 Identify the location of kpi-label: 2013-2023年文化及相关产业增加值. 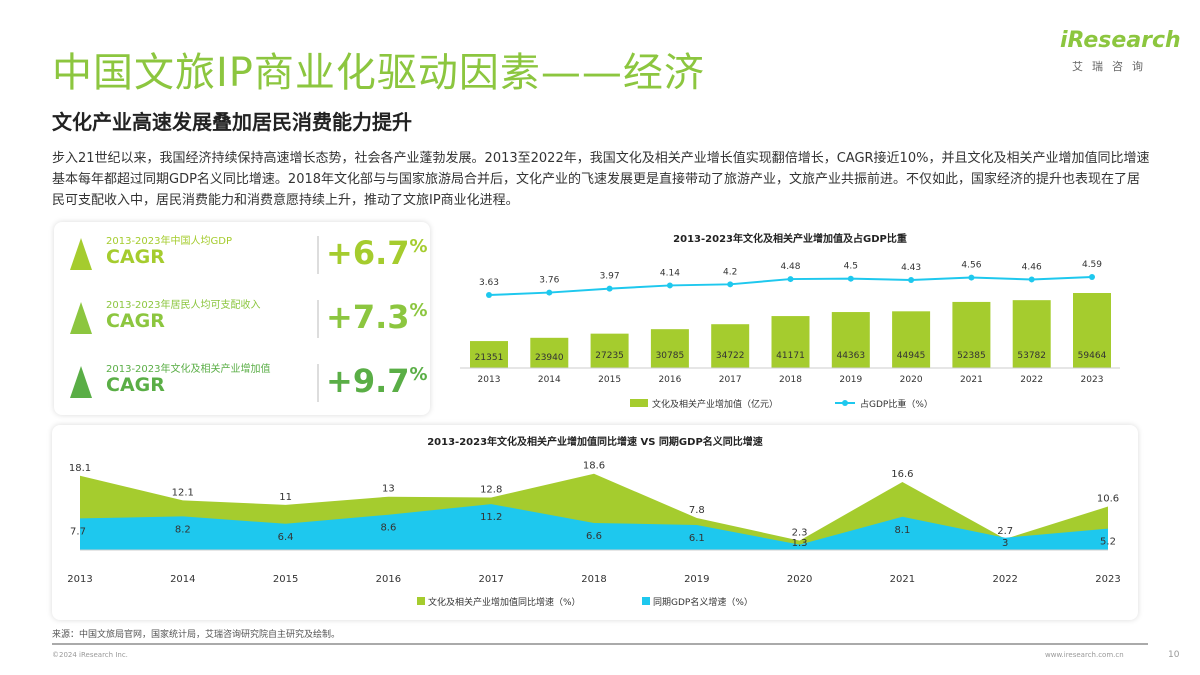
(188, 369).